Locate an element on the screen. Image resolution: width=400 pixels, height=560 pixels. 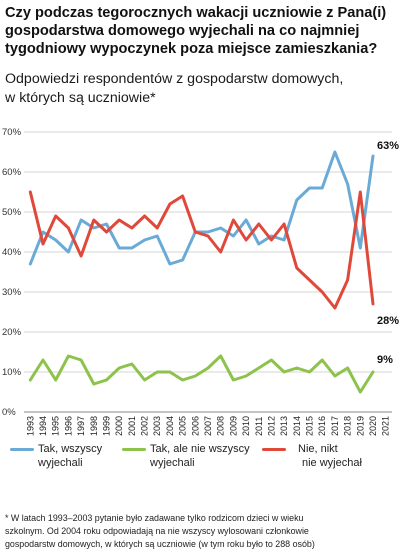
end-value-label: 9% is located at coordinates (385, 360).